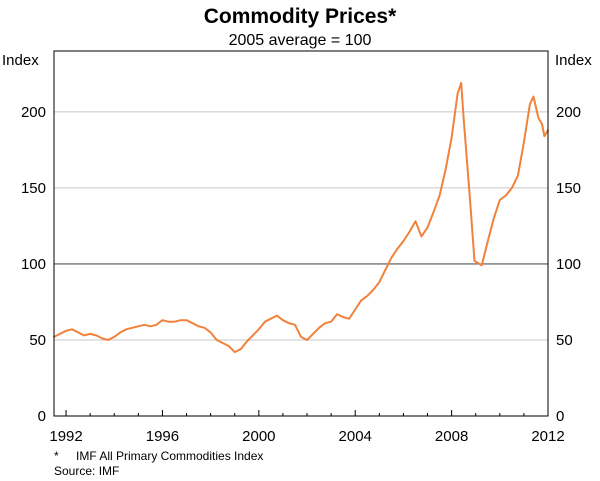 This screenshot has width=600, height=481. Describe the element at coordinates (560, 416) in the screenshot. I see `y-tick-right-0: 0` at that location.